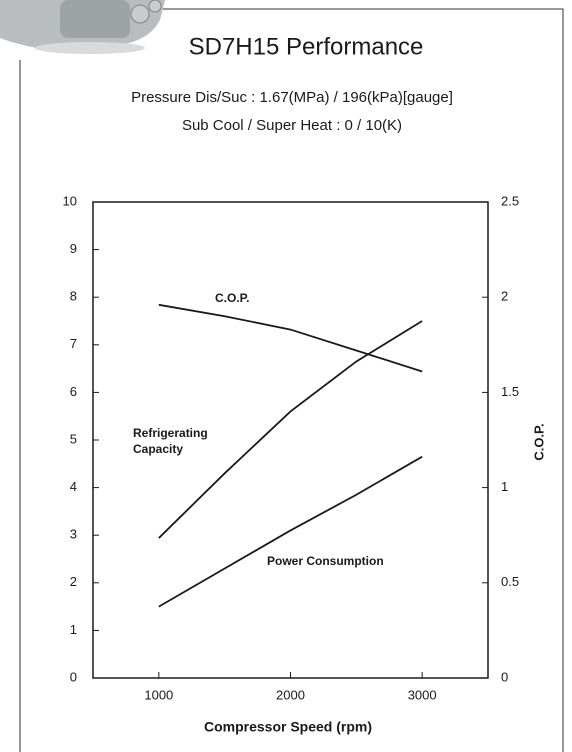 The height and width of the screenshot is (752, 572). I want to click on x-axis-label: Compressor Speed (rpm), so click(288, 727).